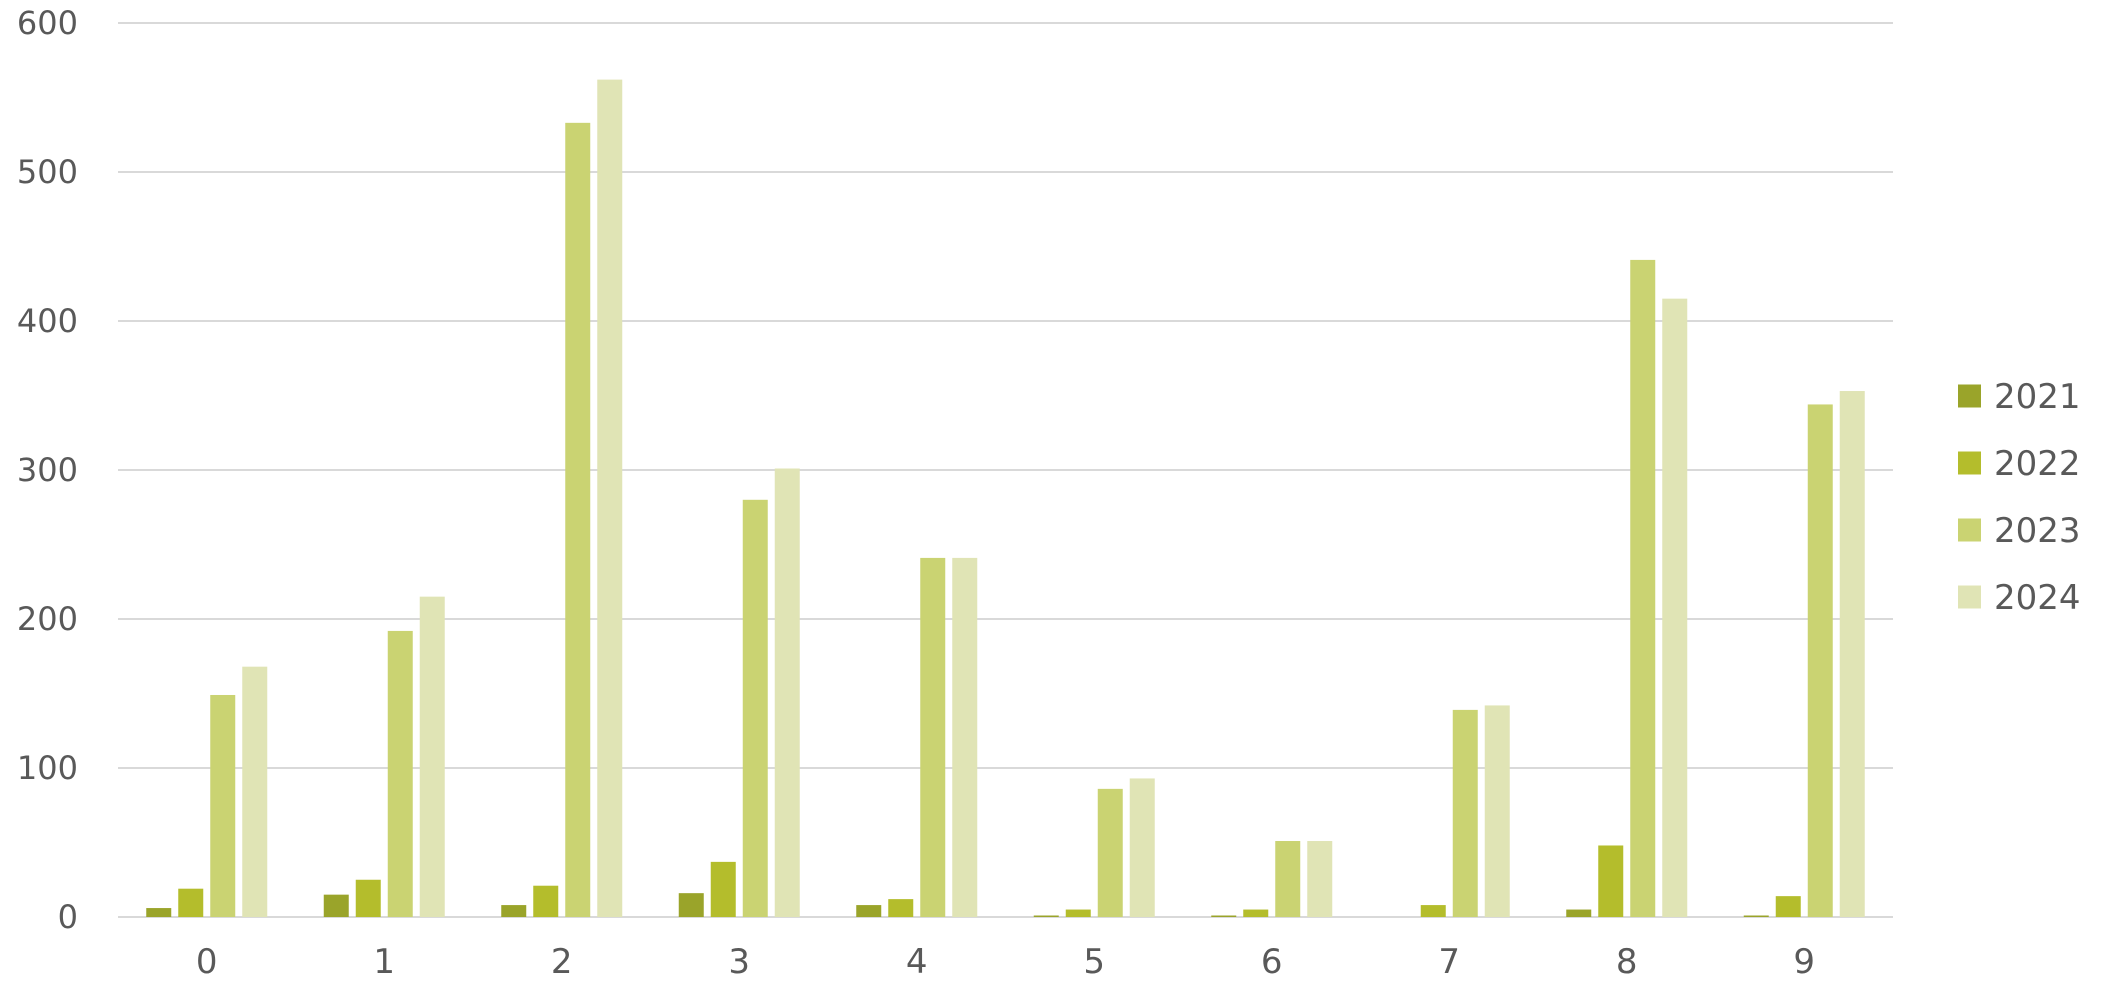 The height and width of the screenshot is (991, 2101). What do you see at coordinates (1627, 962) in the screenshot?
I see `x-tick-label: 8` at bounding box center [1627, 962].